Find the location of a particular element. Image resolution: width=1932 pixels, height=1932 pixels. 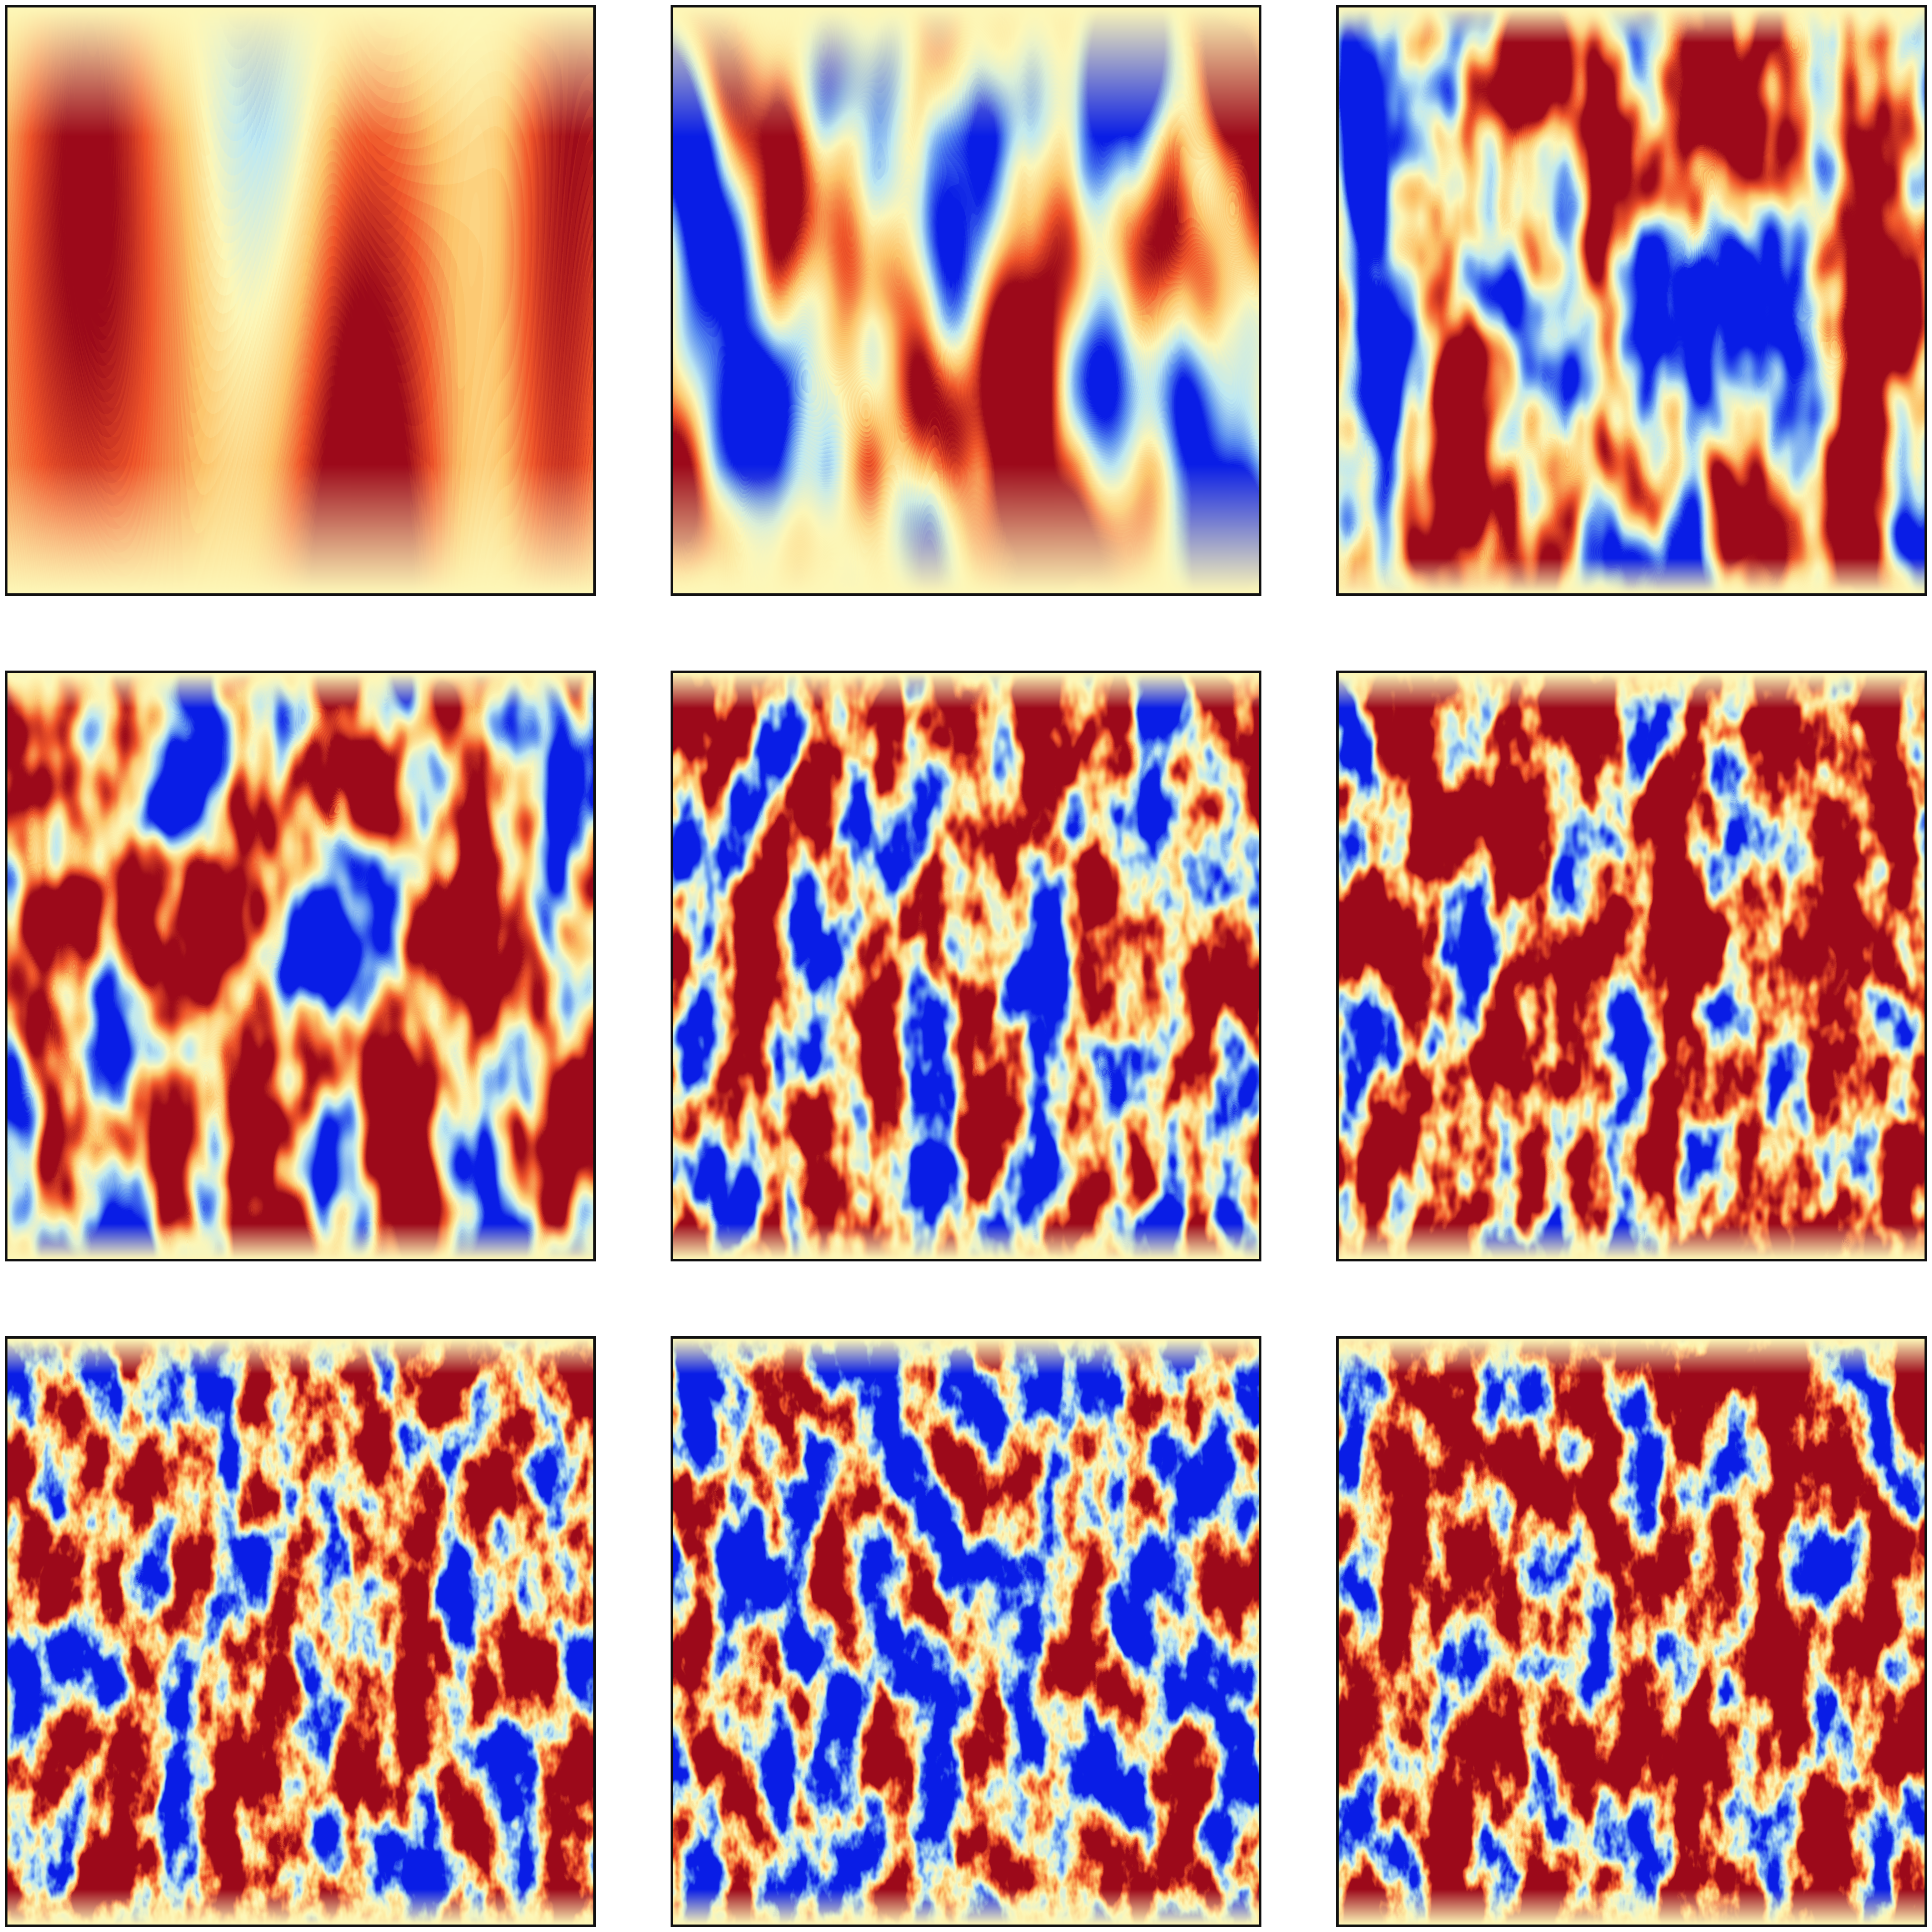

panel-r3c3 is located at coordinates (1631, 1631).